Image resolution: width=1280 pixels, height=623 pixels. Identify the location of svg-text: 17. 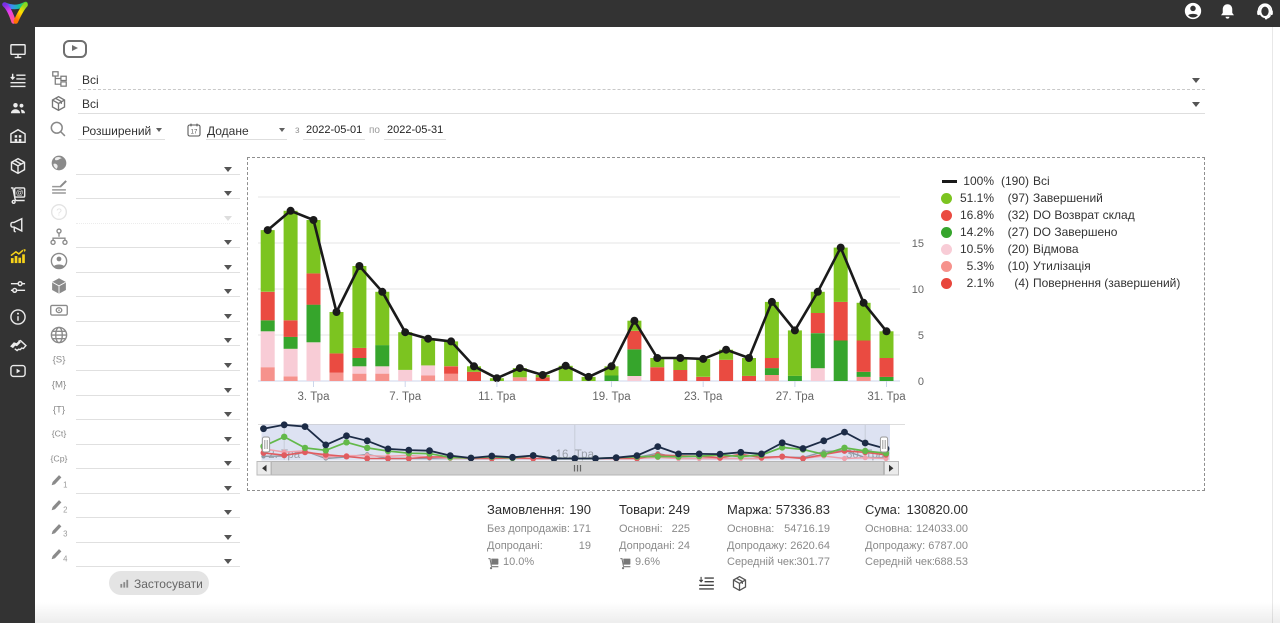
(194, 133).